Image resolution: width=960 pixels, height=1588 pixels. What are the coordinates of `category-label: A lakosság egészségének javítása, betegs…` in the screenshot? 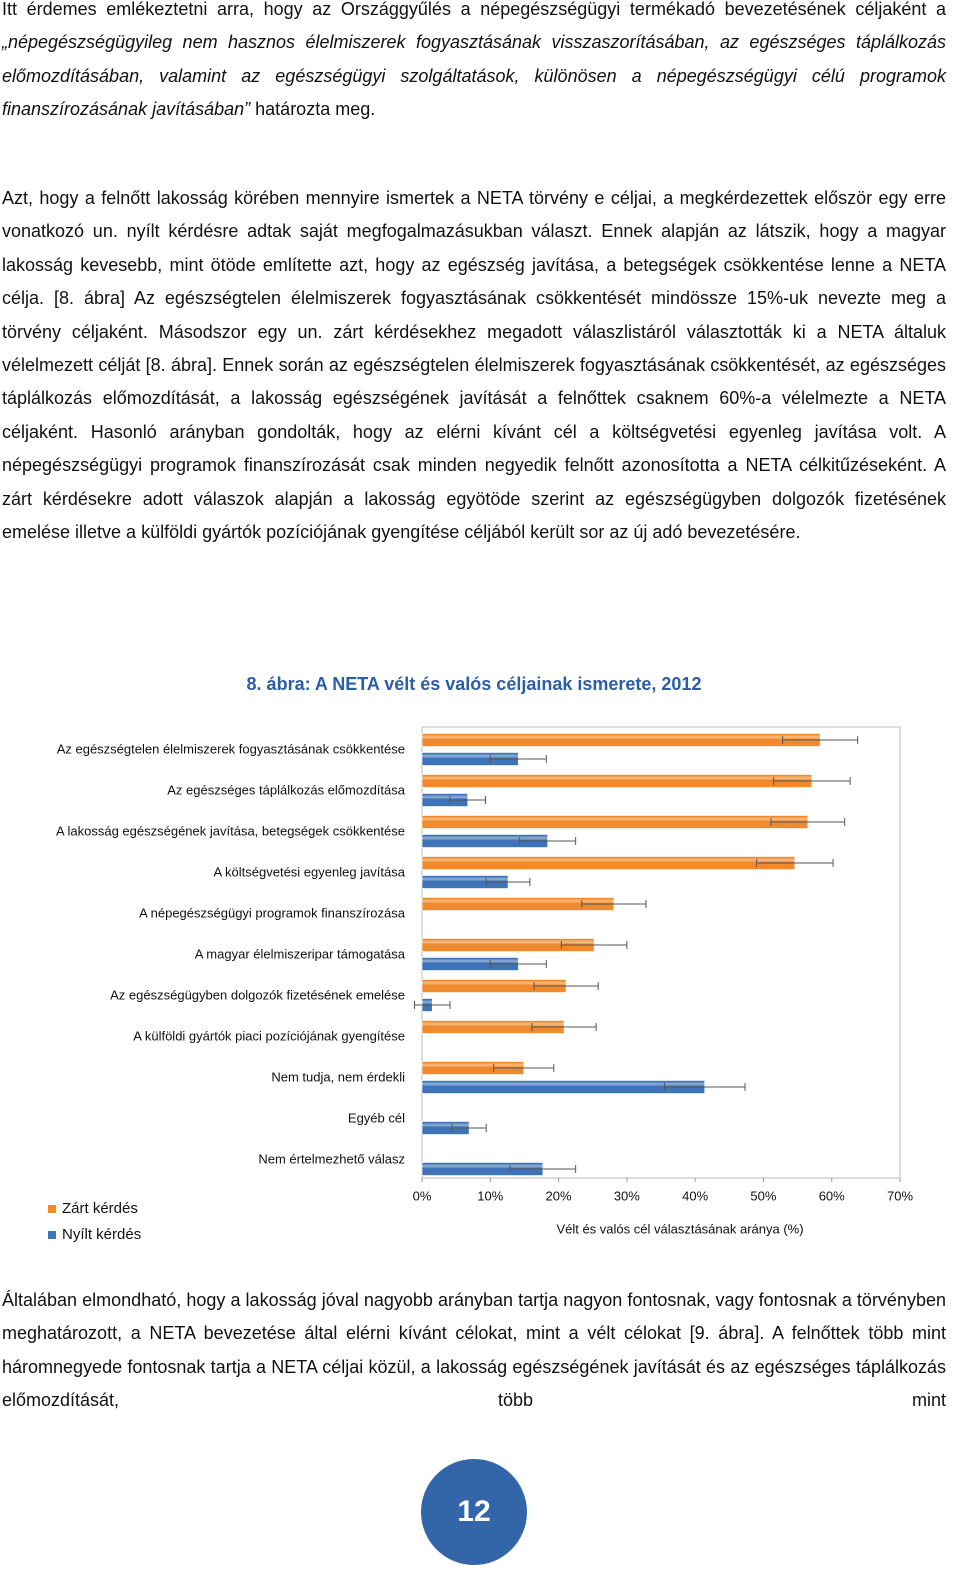 It's located at (230, 830).